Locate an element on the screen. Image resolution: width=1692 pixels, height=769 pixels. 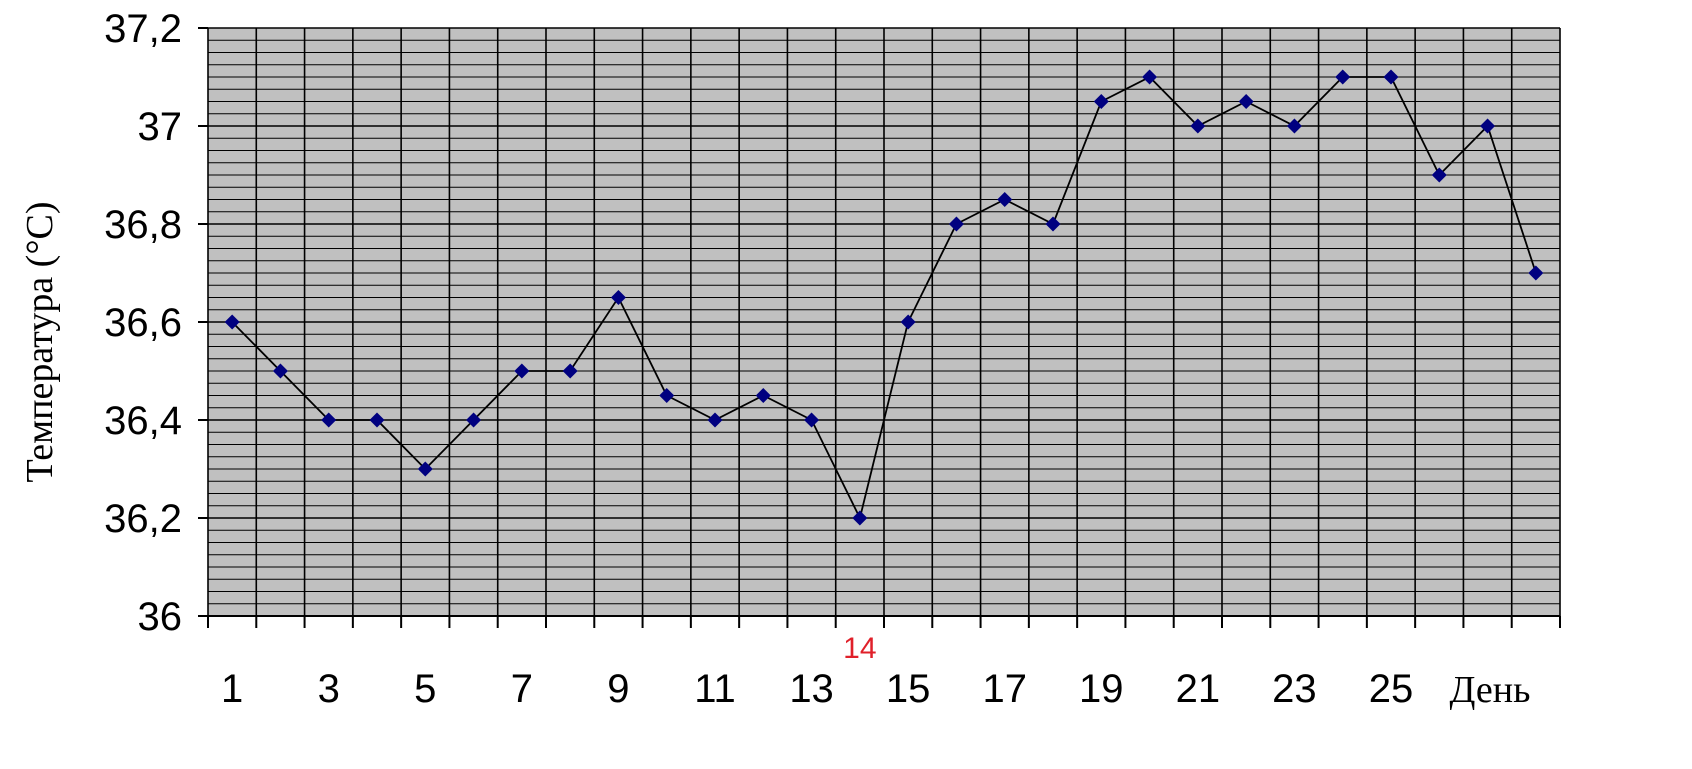
x-tick-label: 7 is located at coordinates (522, 689).